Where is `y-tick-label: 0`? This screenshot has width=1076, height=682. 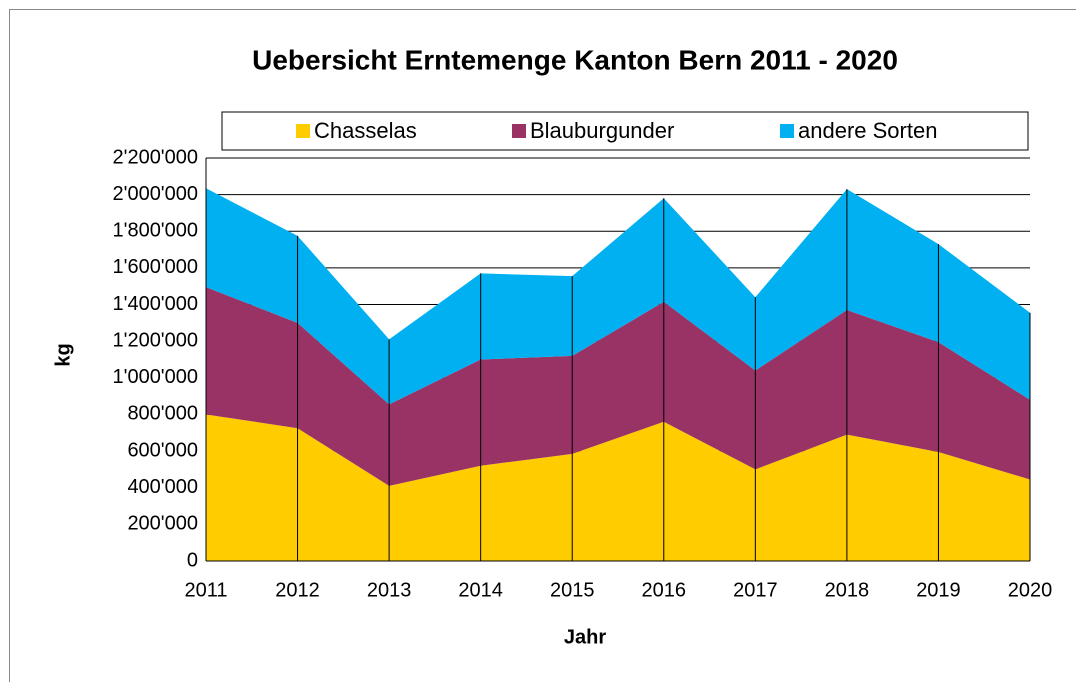 y-tick-label: 0 is located at coordinates (192, 560).